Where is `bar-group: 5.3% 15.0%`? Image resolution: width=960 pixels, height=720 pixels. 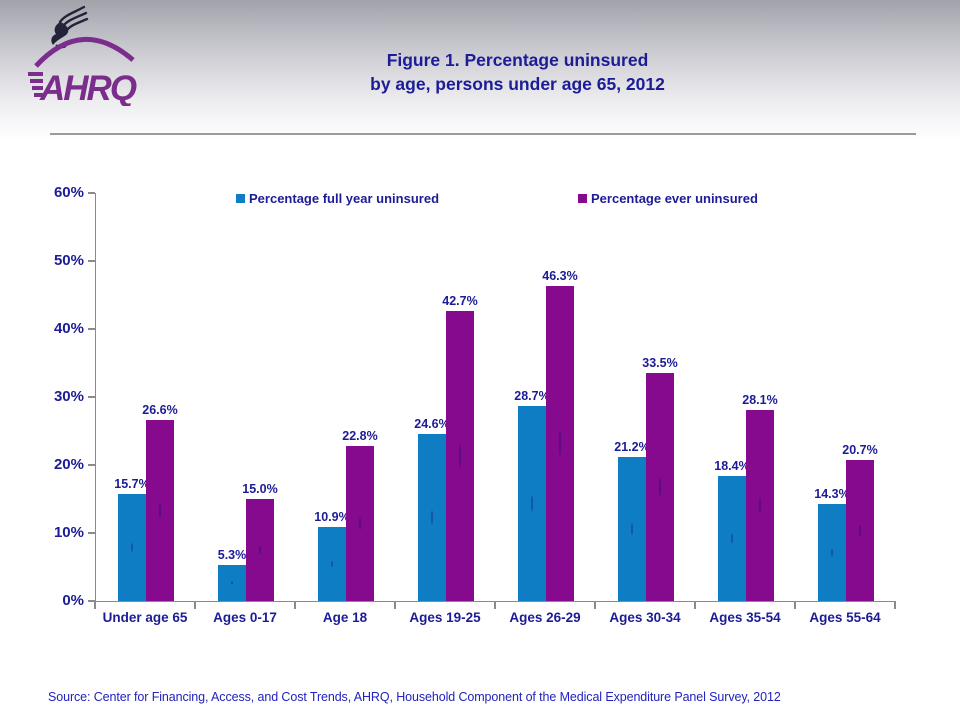 bar-group: 5.3% 15.0% is located at coordinates (246, 397).